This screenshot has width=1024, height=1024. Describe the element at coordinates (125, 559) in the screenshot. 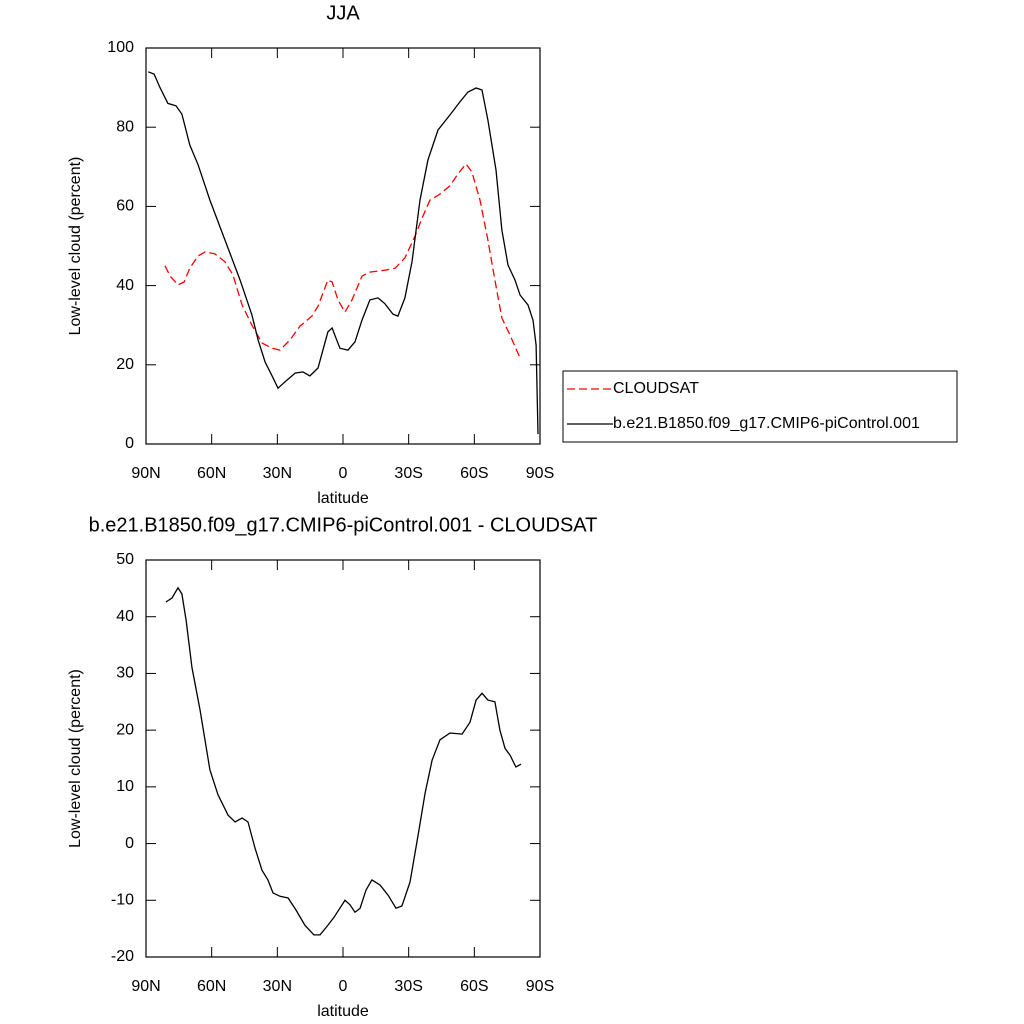

I see `y-tick-label: 50` at that location.